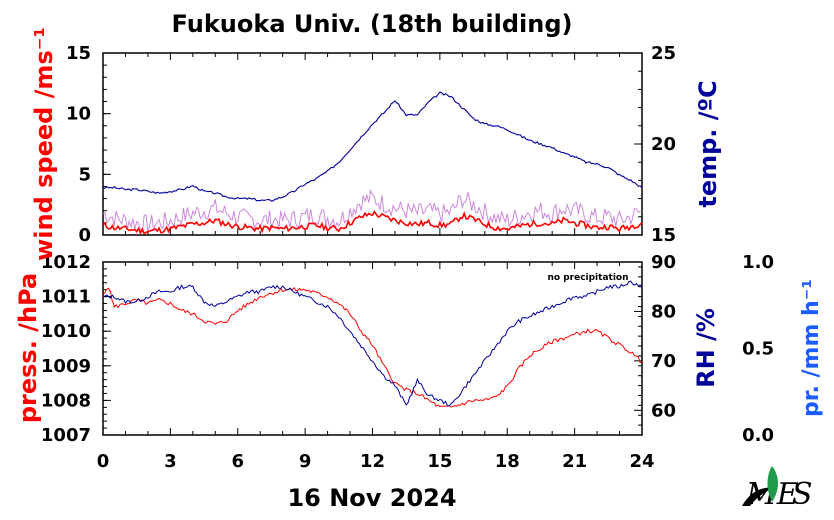 This screenshot has height=520, width=834. I want to click on date-label: 16 Nov 2024, so click(371, 498).